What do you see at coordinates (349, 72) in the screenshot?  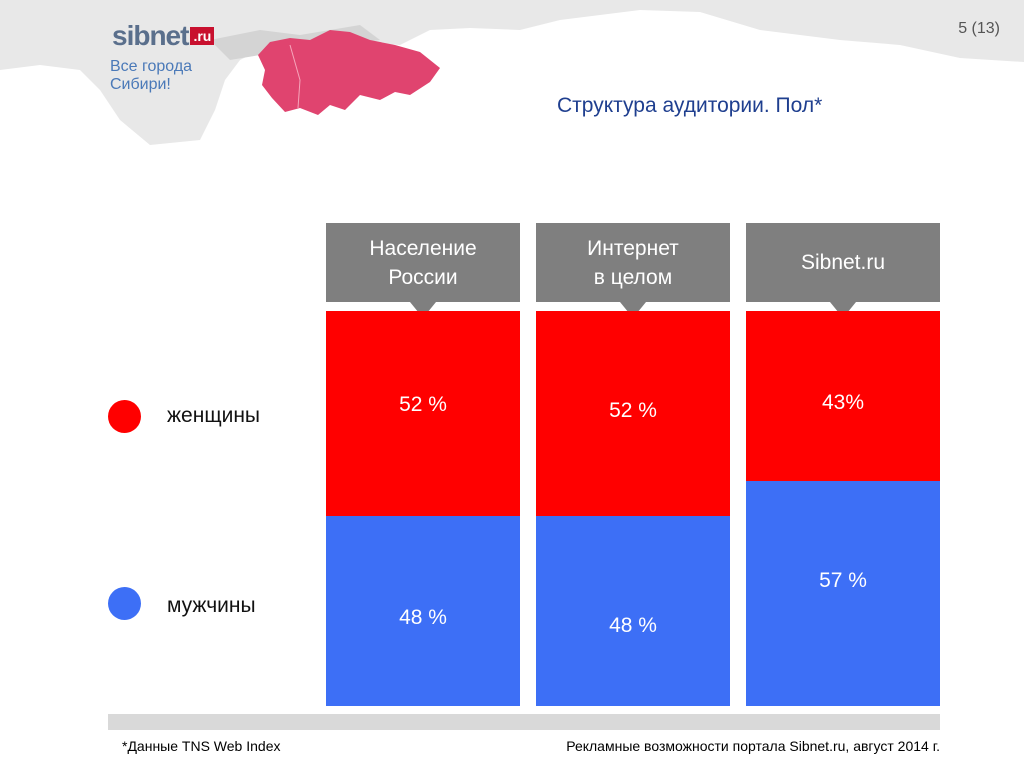 I see `siberia-map-highlight` at bounding box center [349, 72].